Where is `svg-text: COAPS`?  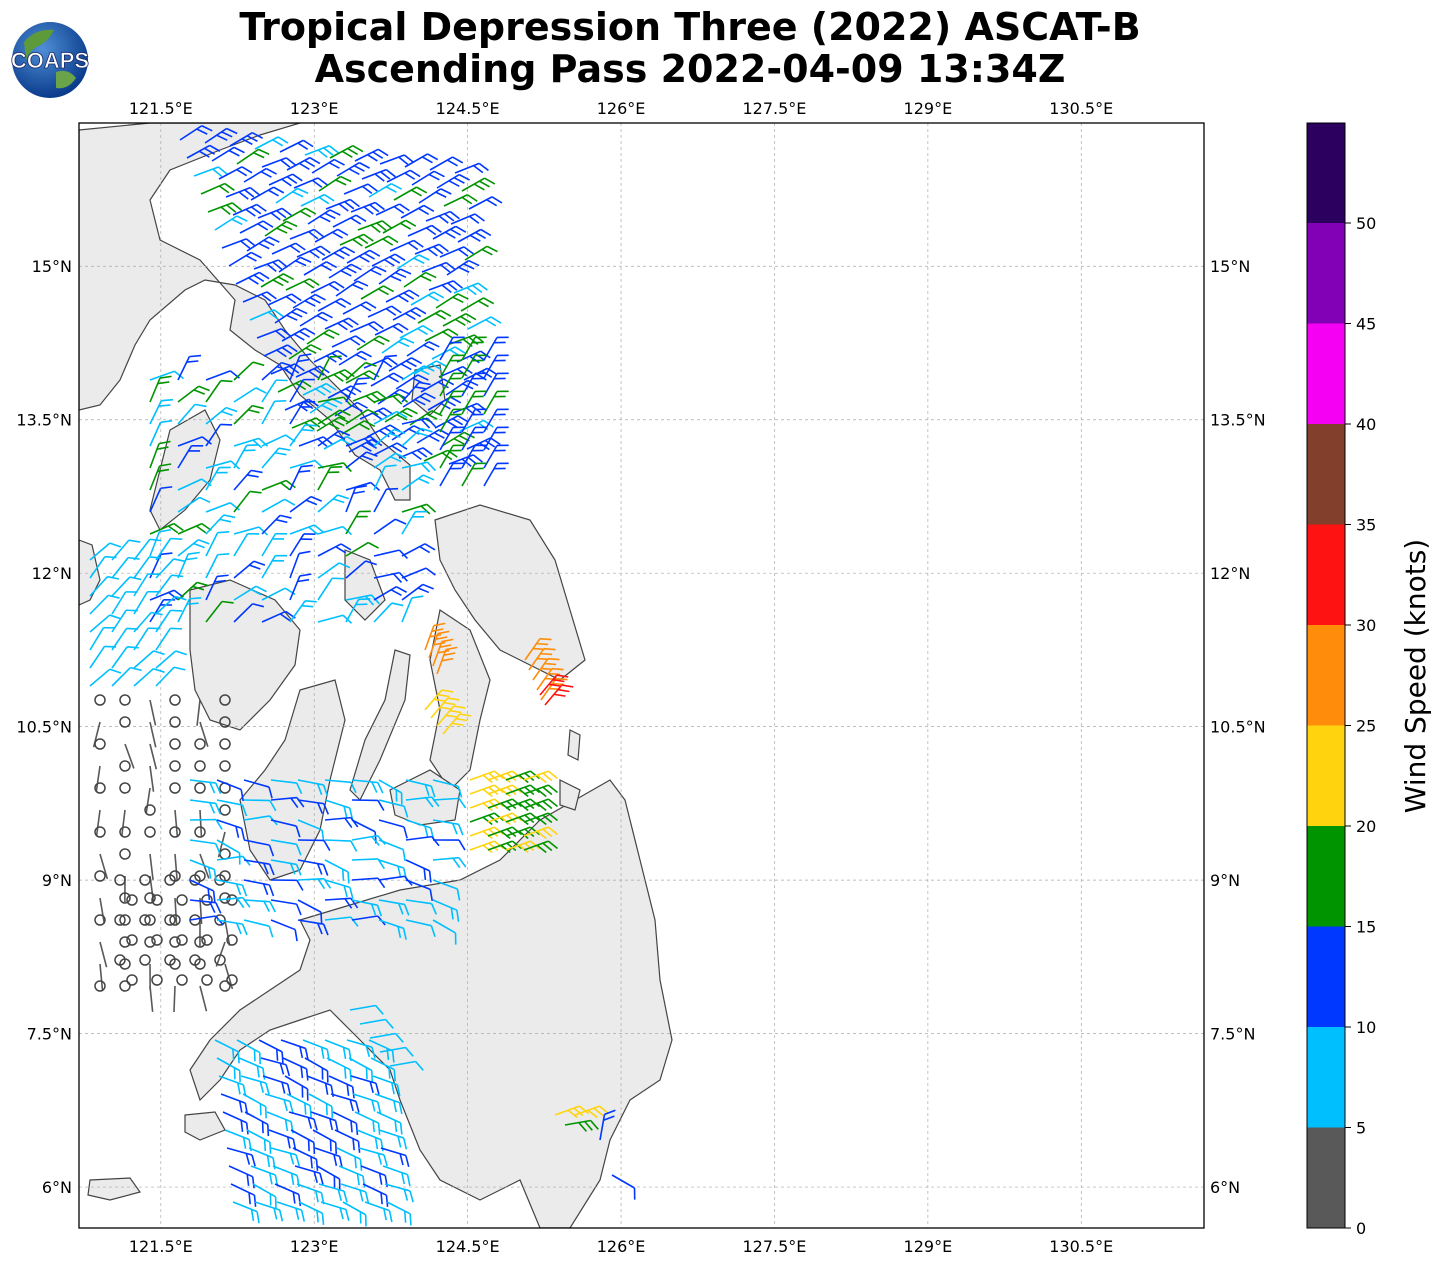
svg-text: COAPS is located at coordinates (50, 60).